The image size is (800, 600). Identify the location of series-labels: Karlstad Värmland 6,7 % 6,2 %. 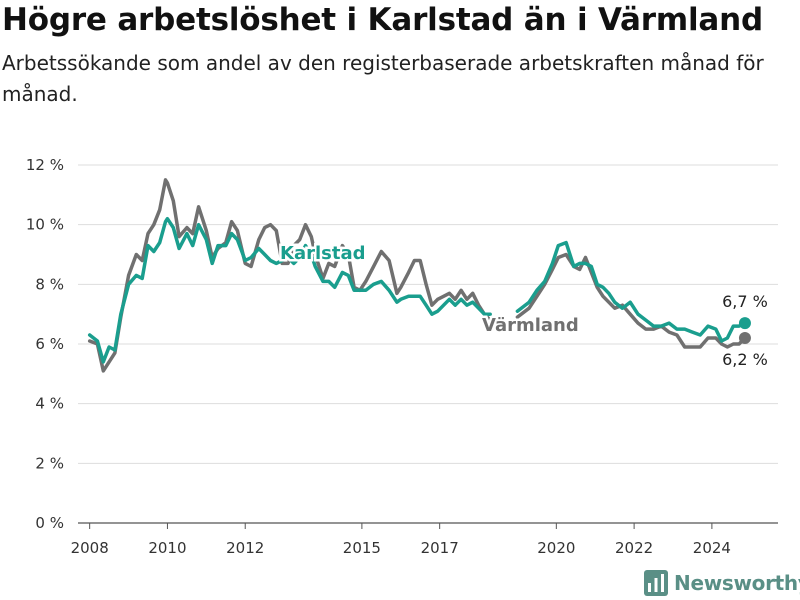
(523, 305).